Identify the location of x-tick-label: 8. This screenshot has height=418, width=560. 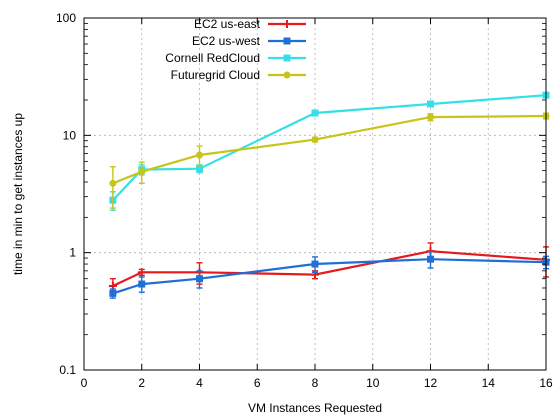
(315, 383).